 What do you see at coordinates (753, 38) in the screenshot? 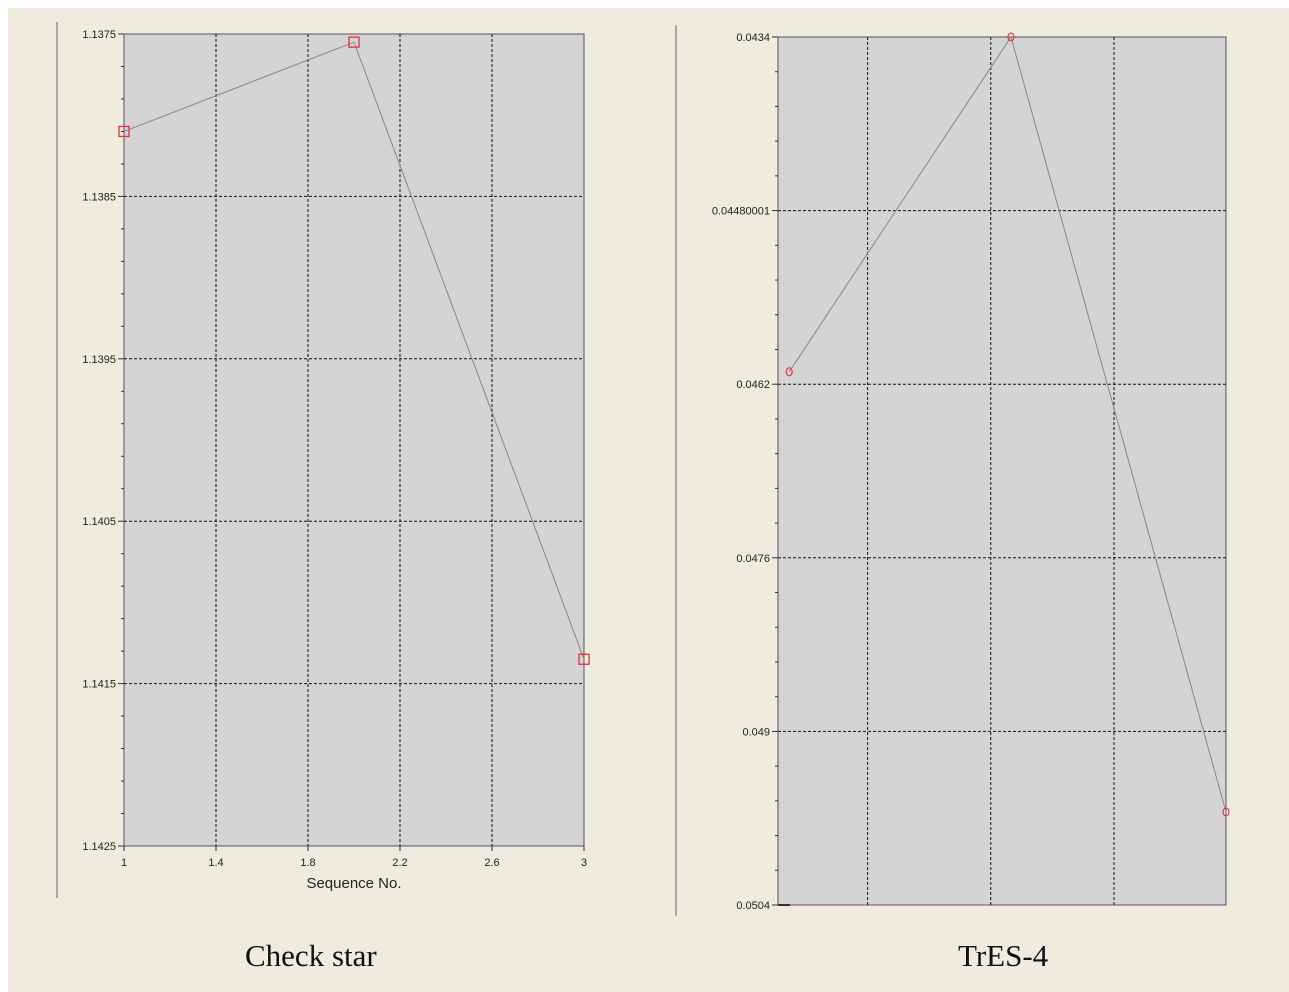
I see `y-tick-label: 0.0434` at bounding box center [753, 38].